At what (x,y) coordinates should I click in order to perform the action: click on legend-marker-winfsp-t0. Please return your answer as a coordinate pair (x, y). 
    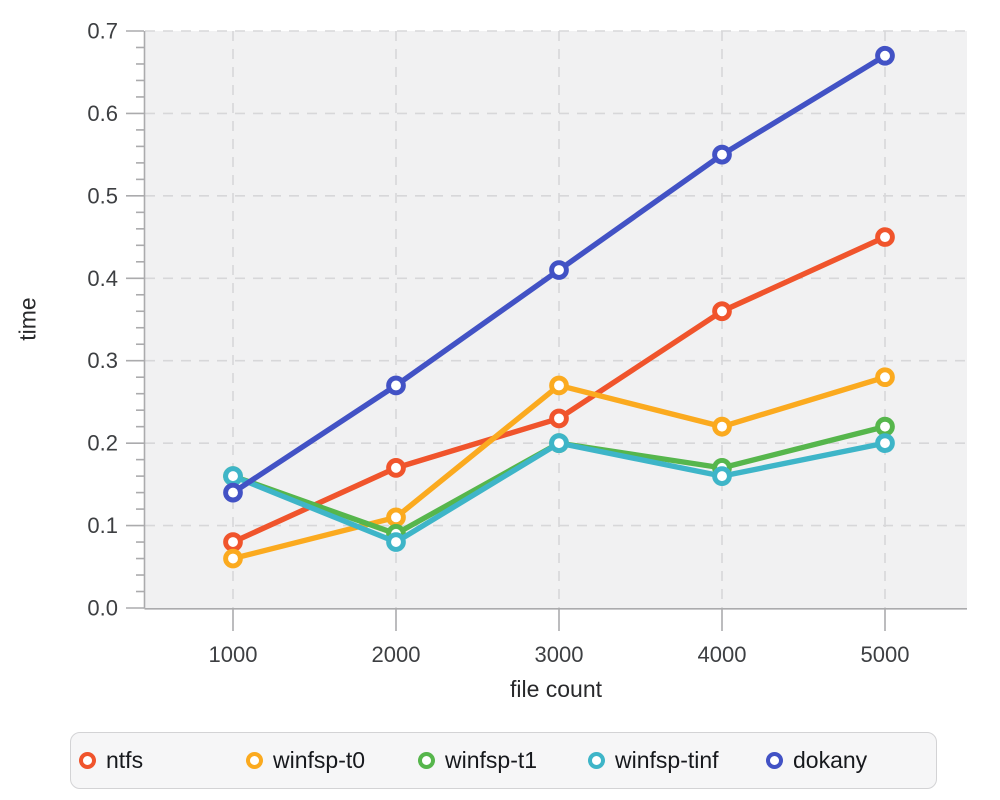
    Looking at the image, I should click on (254, 760).